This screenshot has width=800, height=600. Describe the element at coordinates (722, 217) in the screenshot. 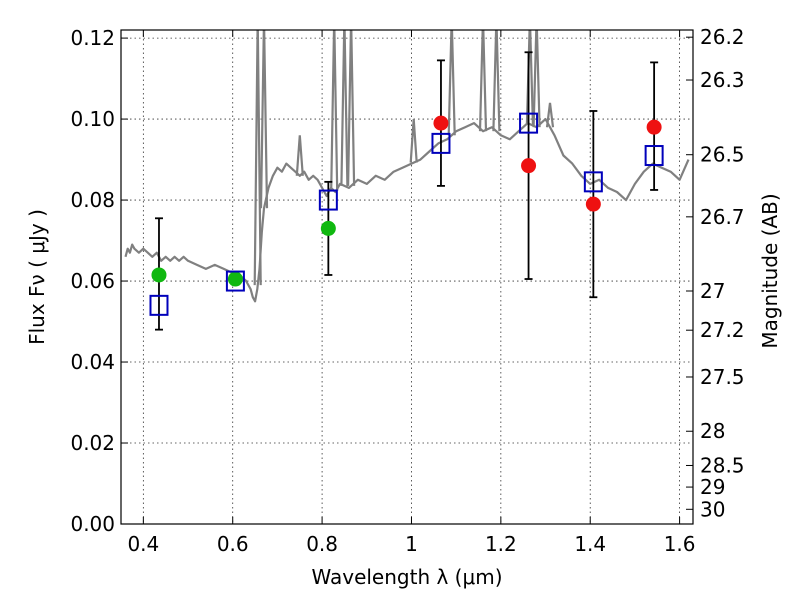

I see `magnitude-tick-label: 26.7` at that location.